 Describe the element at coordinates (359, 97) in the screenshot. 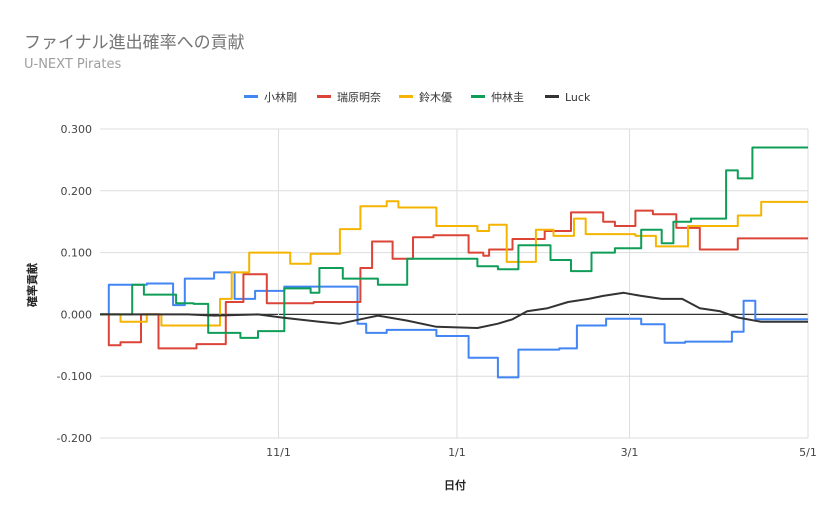

I see `legend-label: 瑞原明奈` at that location.